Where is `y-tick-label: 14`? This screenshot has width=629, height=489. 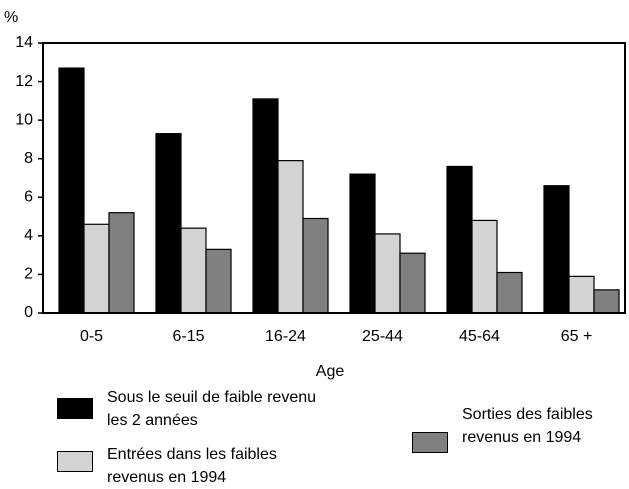
y-tick-label: 14 is located at coordinates (24, 42).